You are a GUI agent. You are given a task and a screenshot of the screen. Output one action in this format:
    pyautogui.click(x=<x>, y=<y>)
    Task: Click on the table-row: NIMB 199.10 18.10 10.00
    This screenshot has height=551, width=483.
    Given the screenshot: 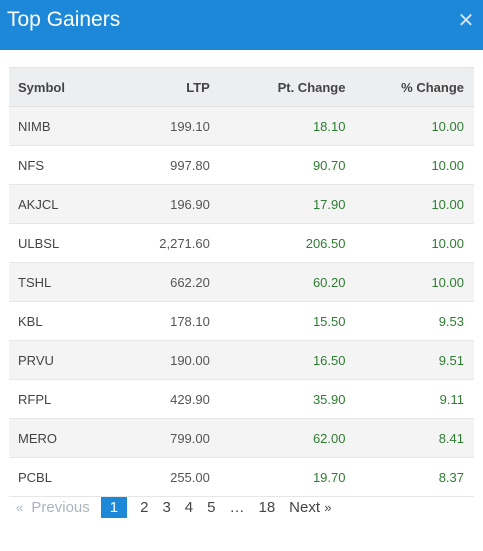 What is the action you would take?
    pyautogui.click(x=241, y=126)
    